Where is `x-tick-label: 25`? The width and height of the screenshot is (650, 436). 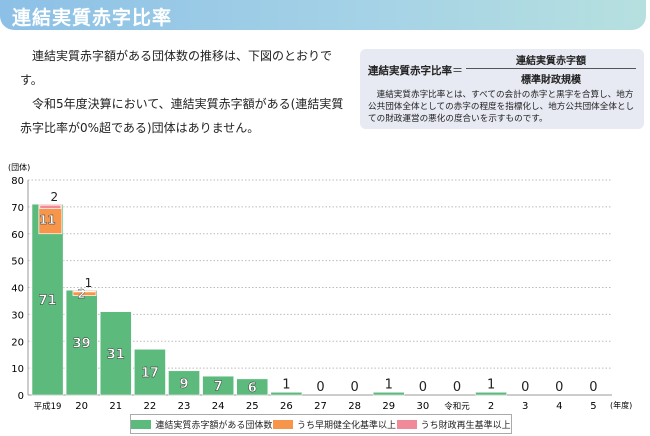
x-tick-label: 25 is located at coordinates (252, 406).